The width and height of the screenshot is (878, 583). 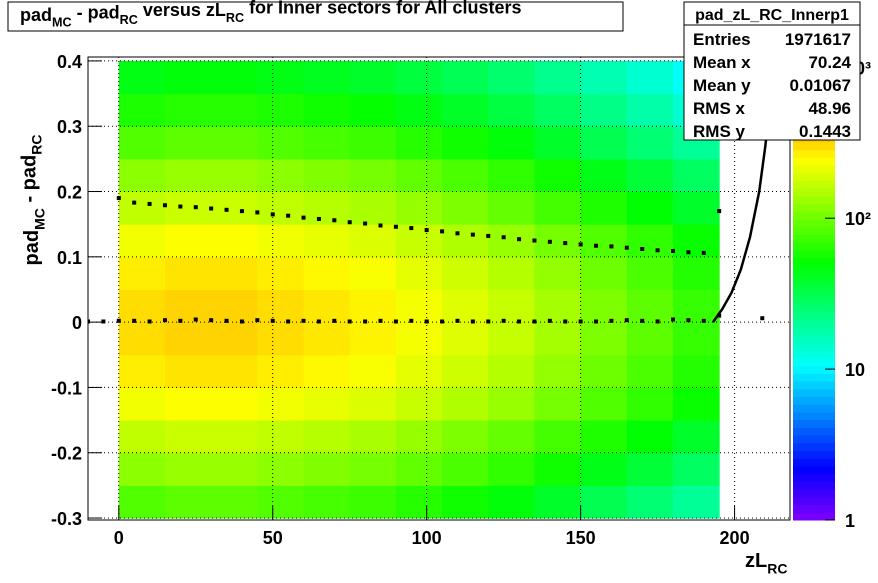 I want to click on y-tick-label: 0.3, so click(x=69, y=127).